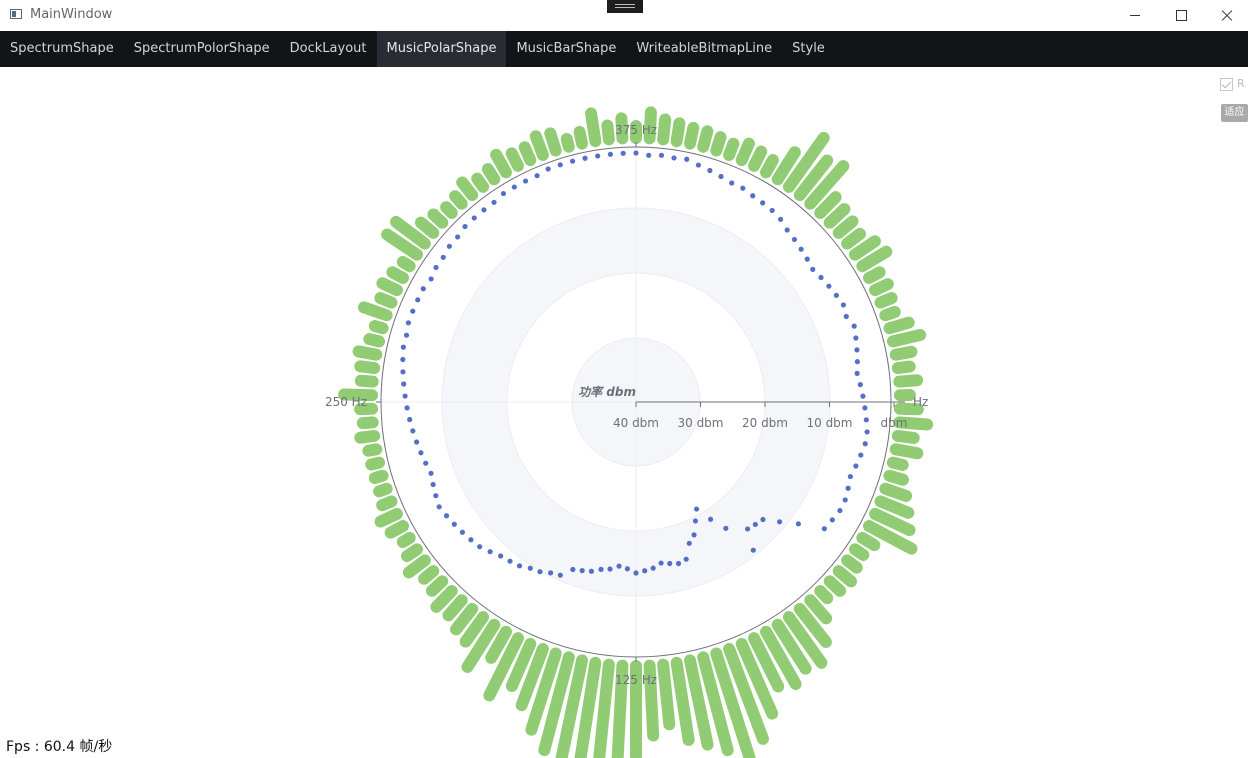 Image resolution: width=1248 pixels, height=758 pixels. What do you see at coordinates (62, 48) in the screenshot?
I see `tab-spectrum-shape: SpectrumShape` at bounding box center [62, 48].